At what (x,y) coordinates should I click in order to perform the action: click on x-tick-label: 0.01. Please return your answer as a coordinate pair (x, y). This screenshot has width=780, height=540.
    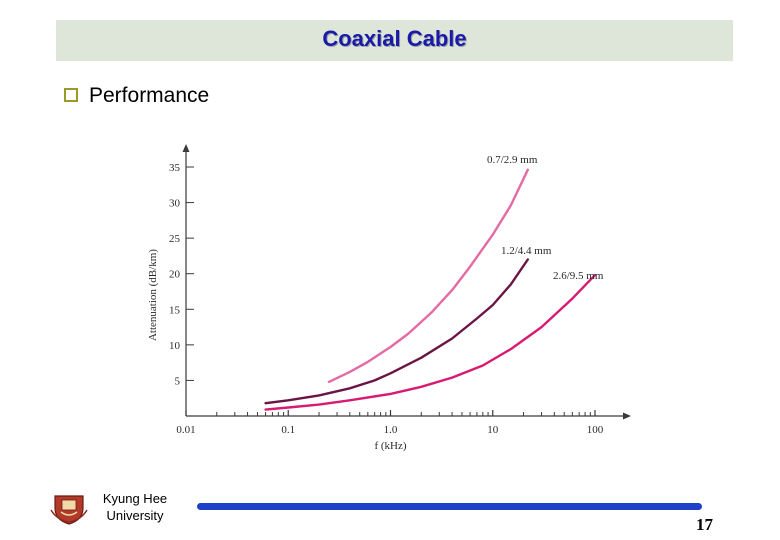
    Looking at the image, I should click on (185, 430).